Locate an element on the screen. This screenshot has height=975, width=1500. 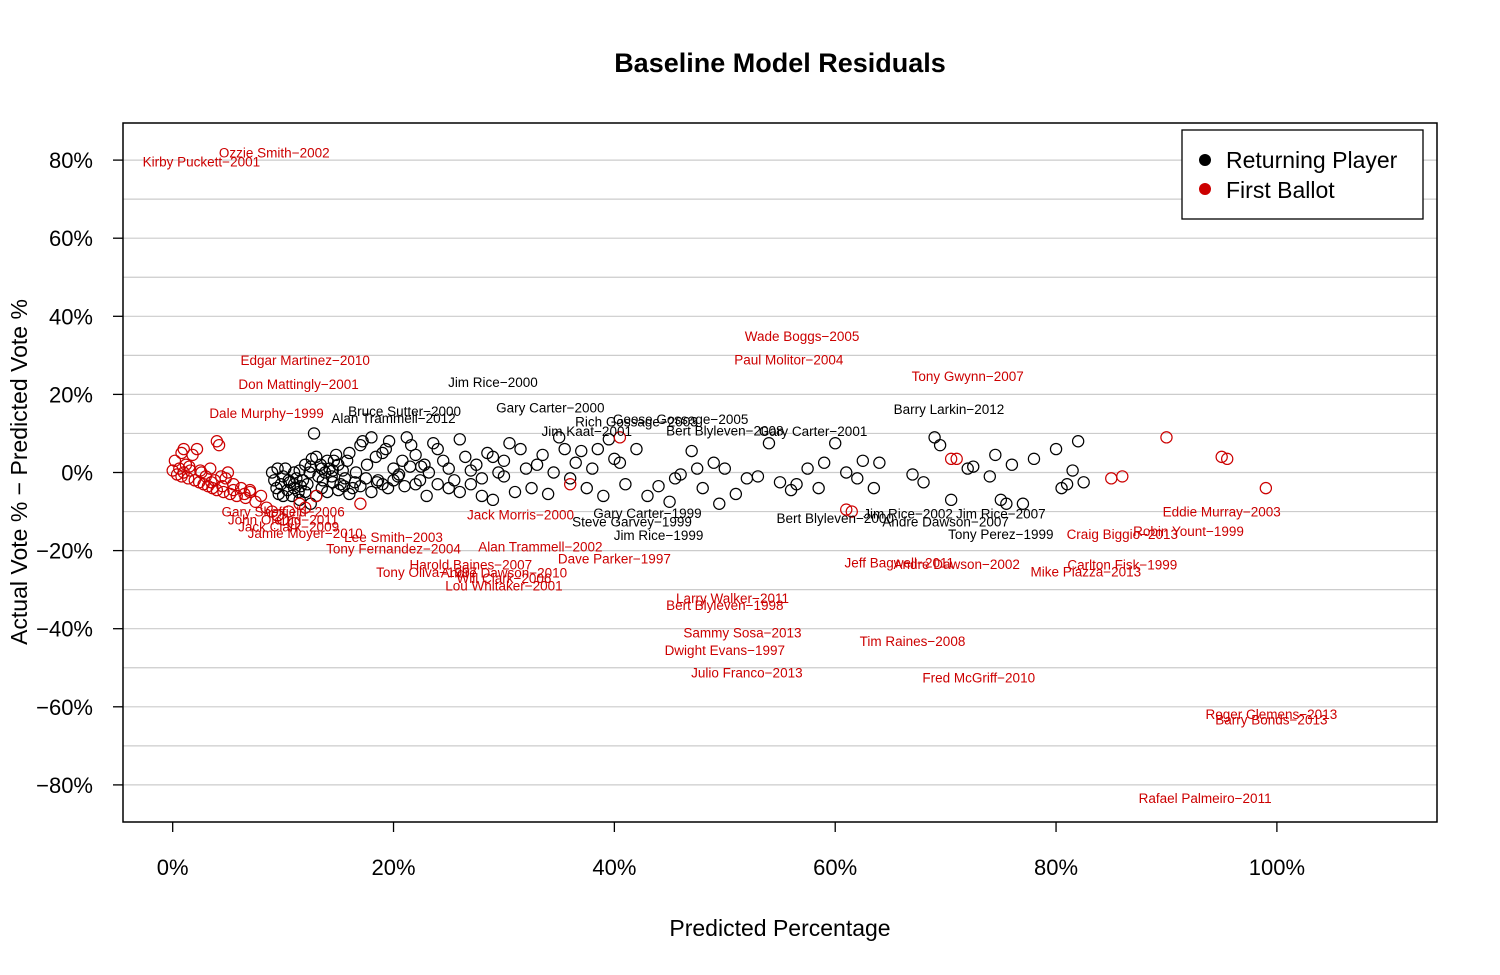
x-tick-label: 80% is located at coordinates (1056, 867).